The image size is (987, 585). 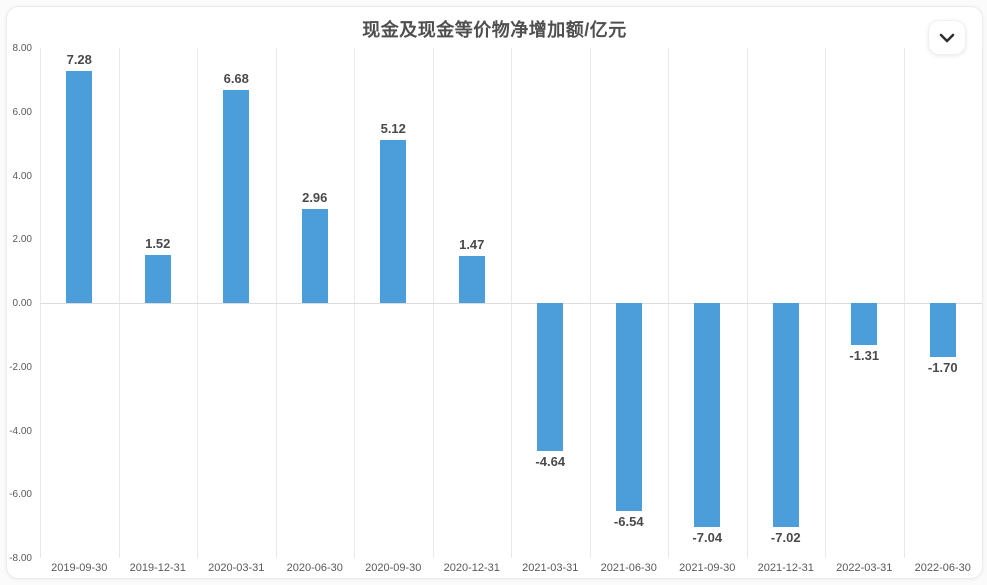 What do you see at coordinates (864, 355) in the screenshot?
I see `bar-value-label: -1.31` at bounding box center [864, 355].